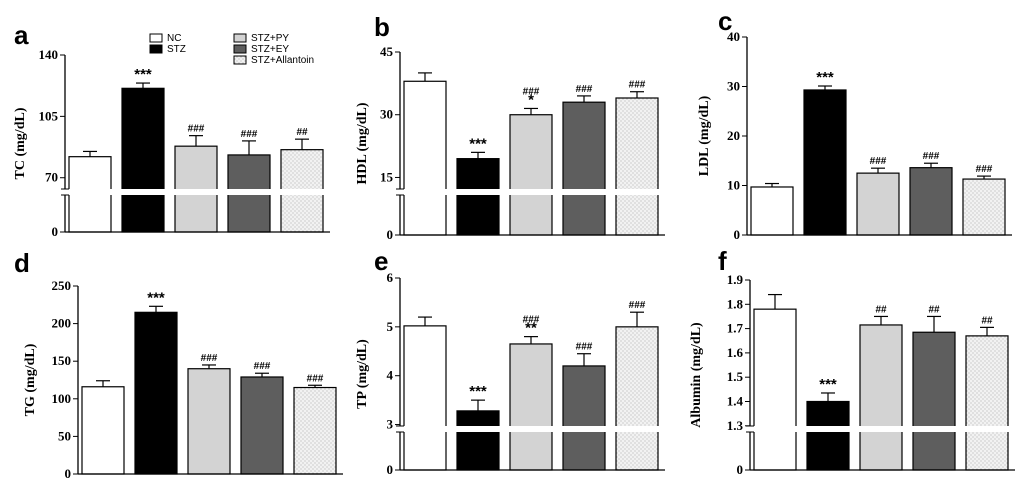 The image size is (1024, 487). I want to click on panel-letter: d, so click(22, 263).